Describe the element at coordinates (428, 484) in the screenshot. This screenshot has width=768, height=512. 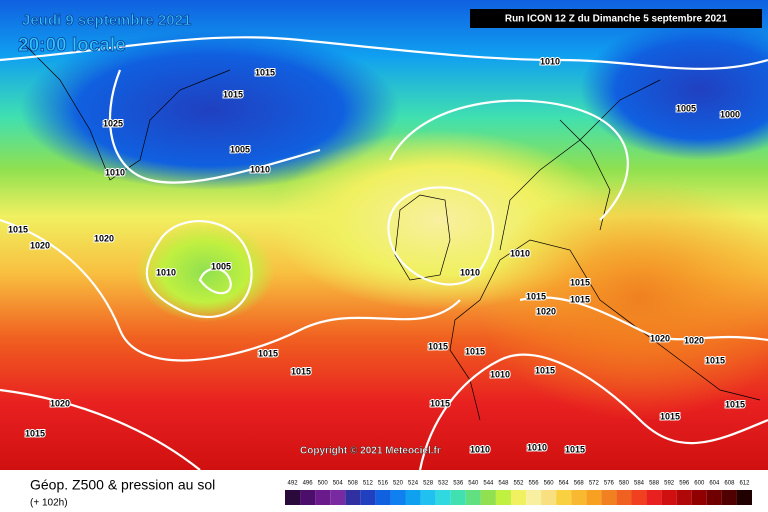
I see `legend-level: 528` at that location.